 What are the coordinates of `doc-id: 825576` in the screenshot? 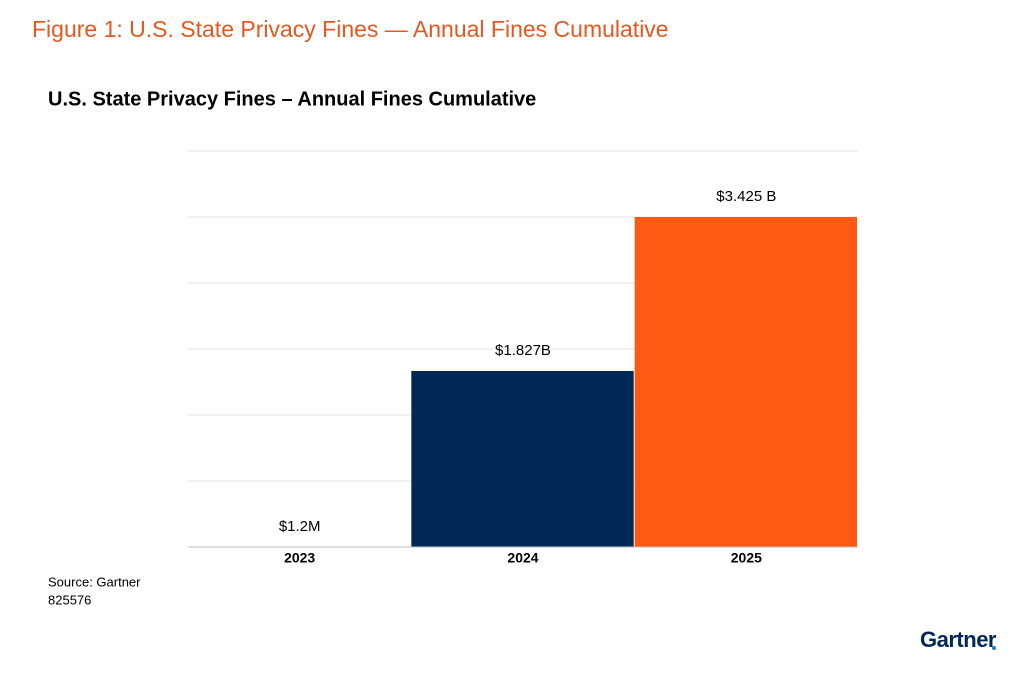 It's located at (69, 599).